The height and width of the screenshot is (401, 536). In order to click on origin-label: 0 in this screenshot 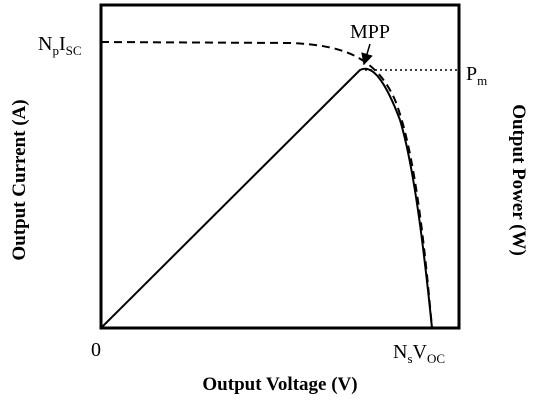, I will do `click(96, 350)`.